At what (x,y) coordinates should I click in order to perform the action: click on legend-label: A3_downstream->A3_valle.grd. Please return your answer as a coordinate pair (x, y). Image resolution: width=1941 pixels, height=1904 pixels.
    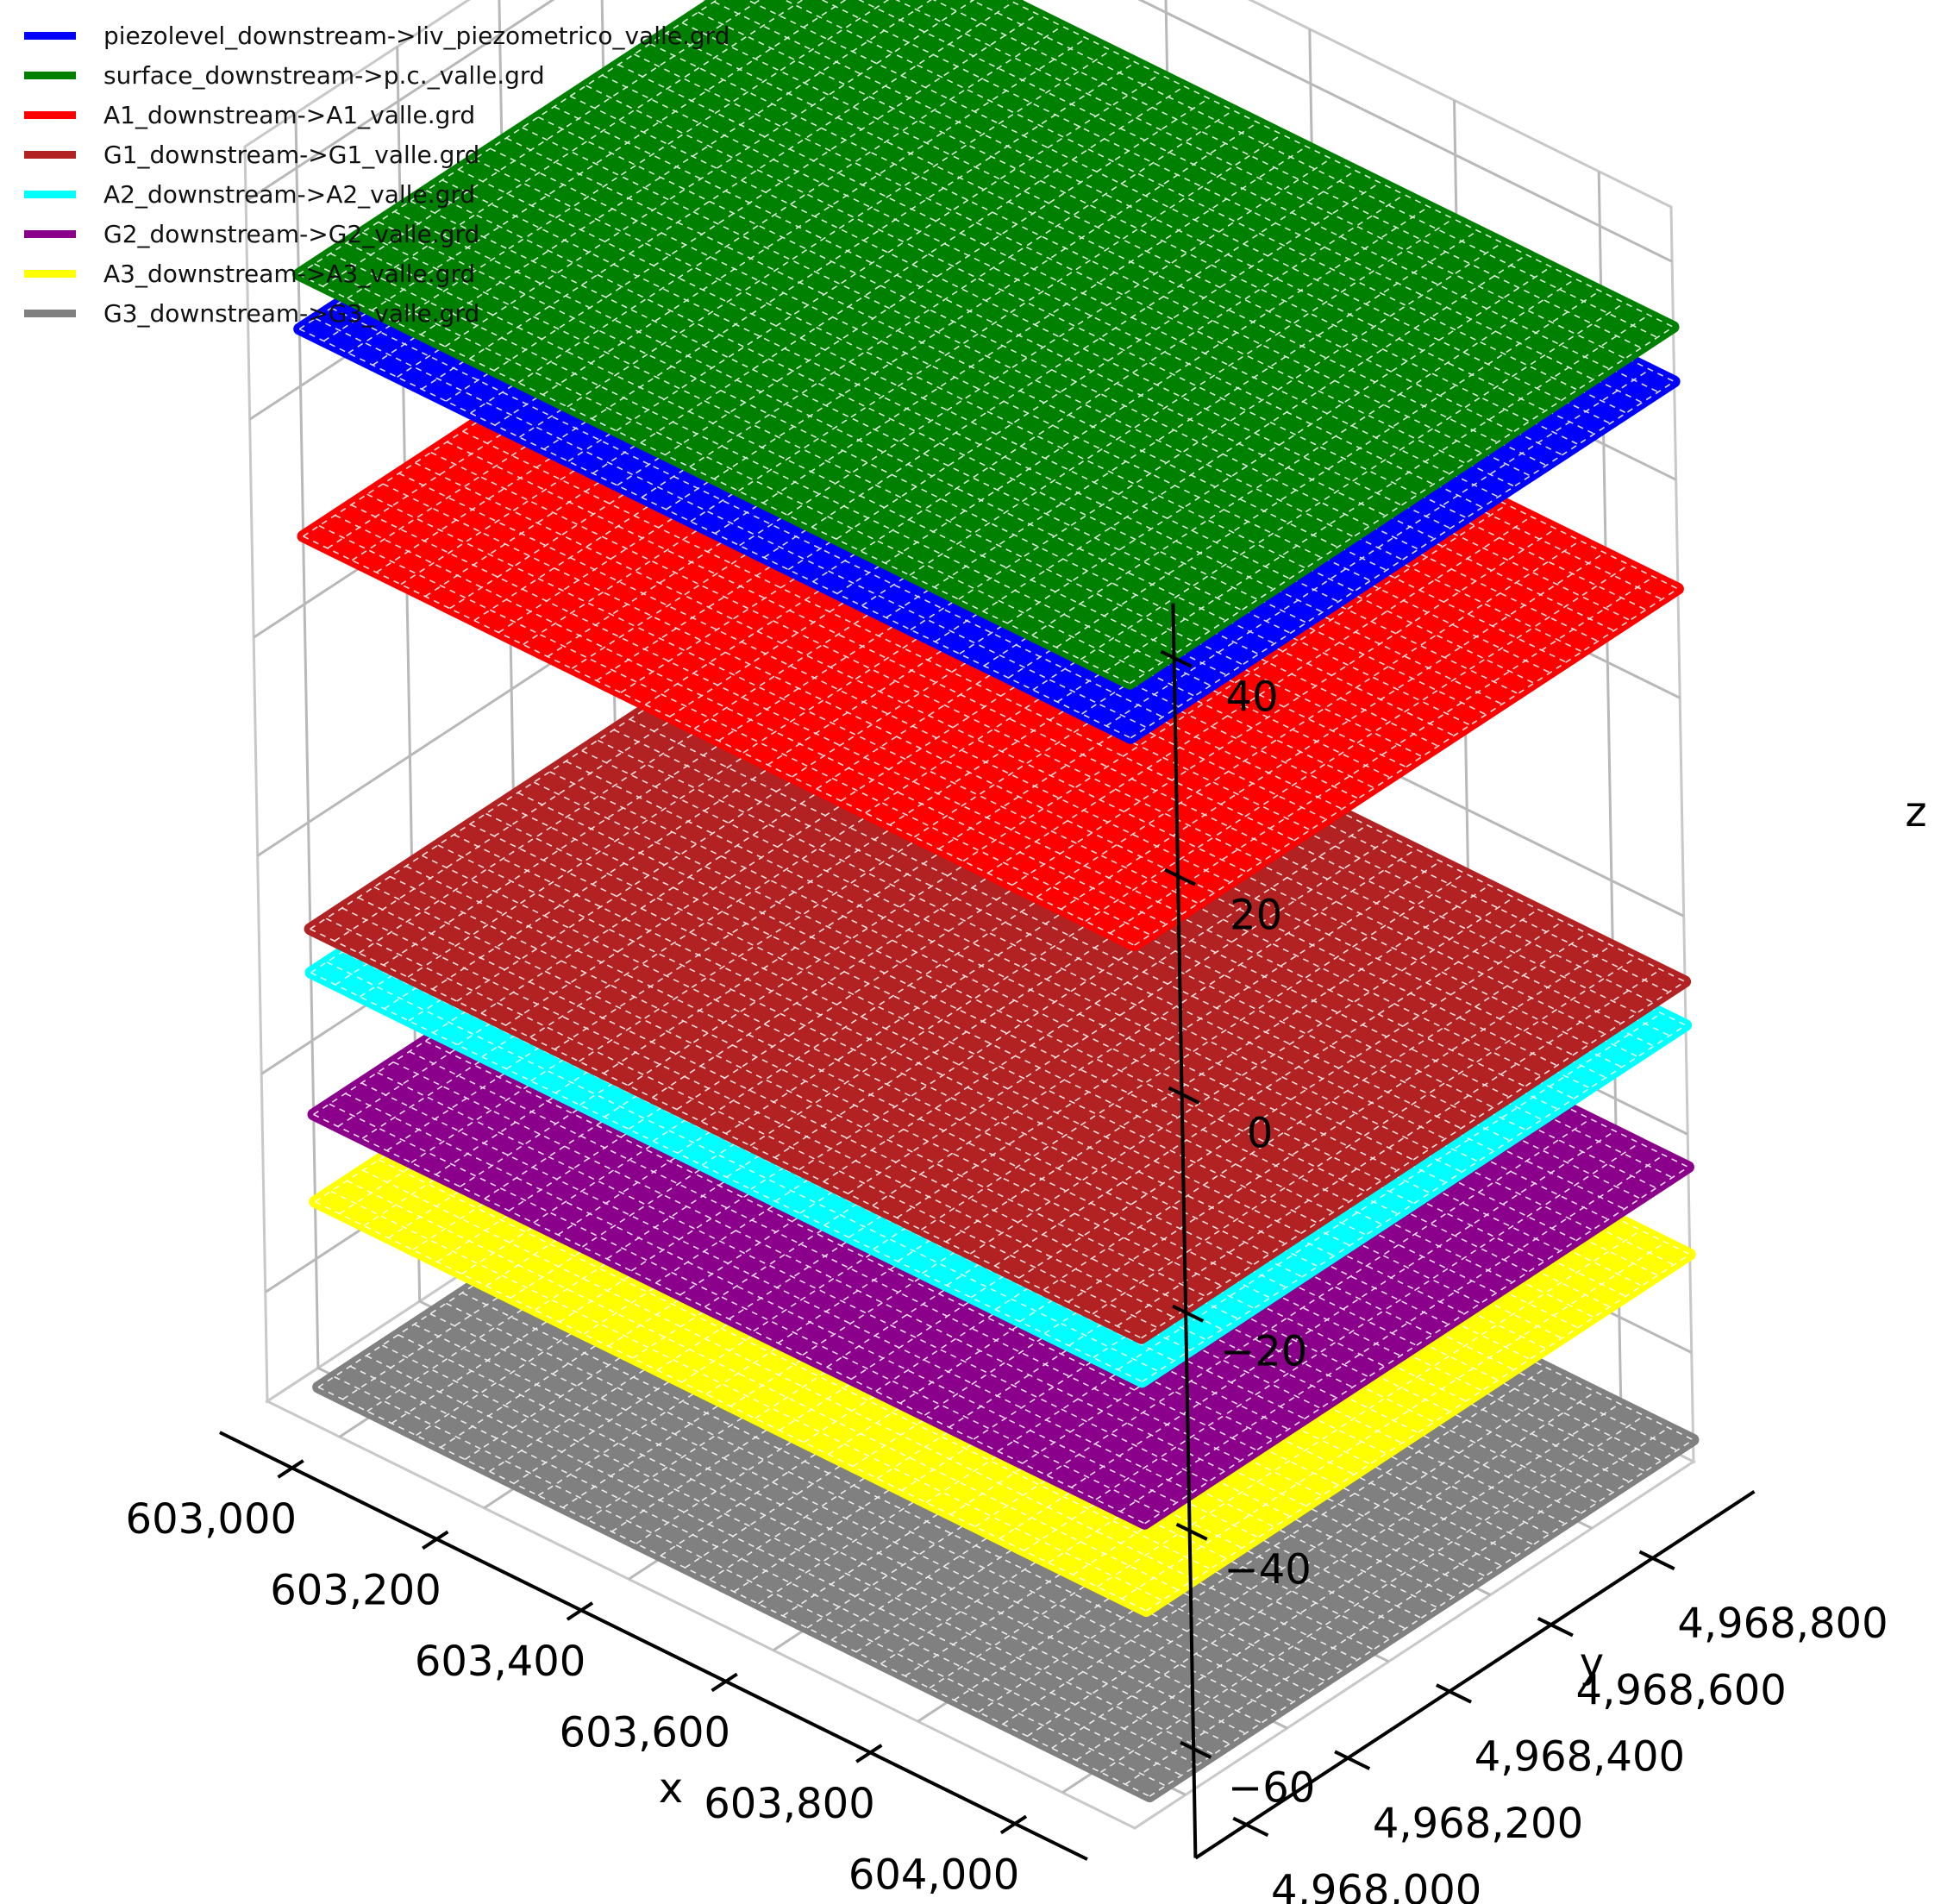
    Looking at the image, I should click on (289, 274).